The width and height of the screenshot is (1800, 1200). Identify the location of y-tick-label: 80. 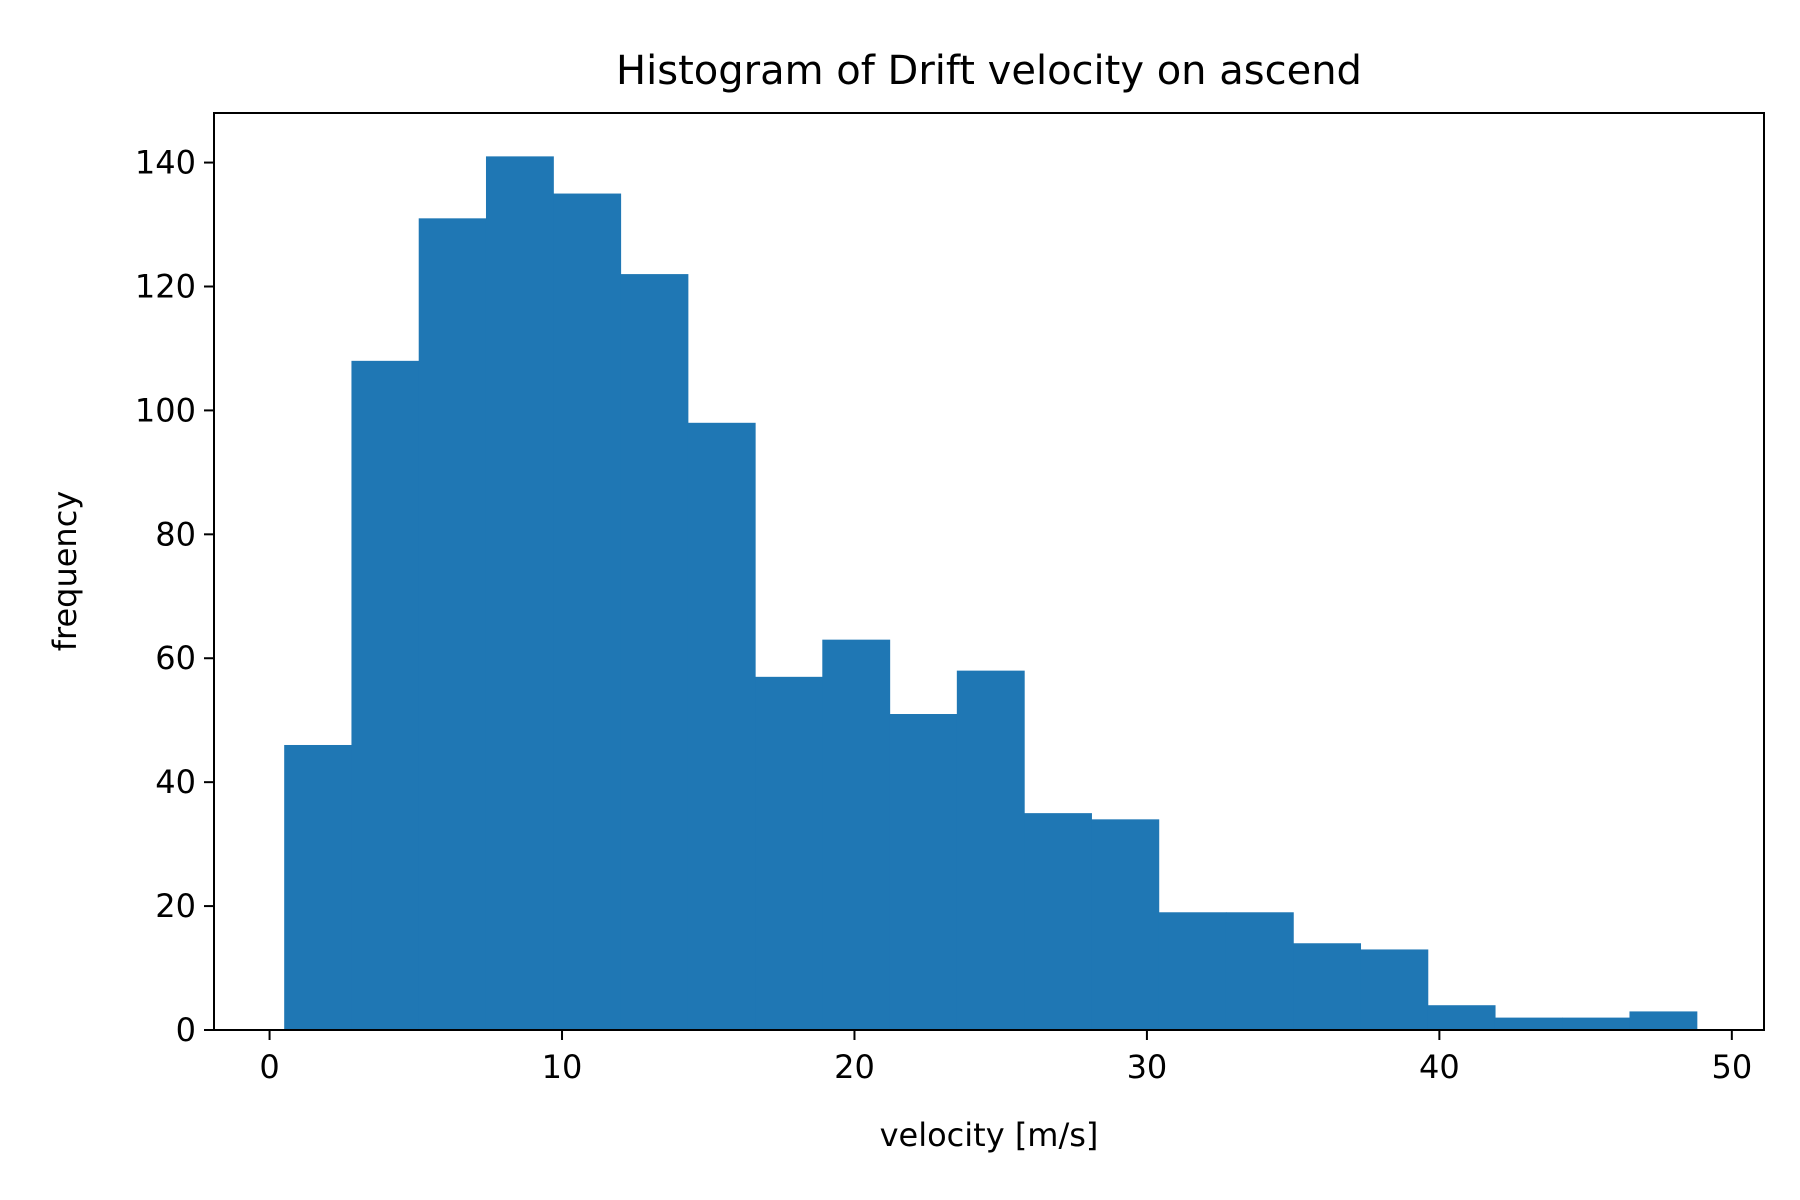
(175, 534).